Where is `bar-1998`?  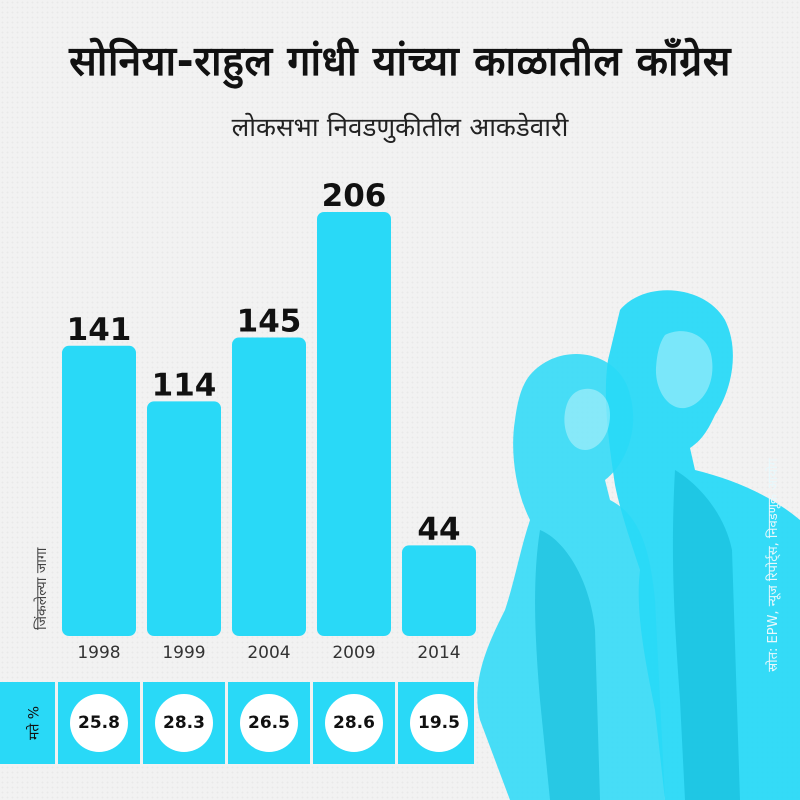
bar-1998 is located at coordinates (99, 490).